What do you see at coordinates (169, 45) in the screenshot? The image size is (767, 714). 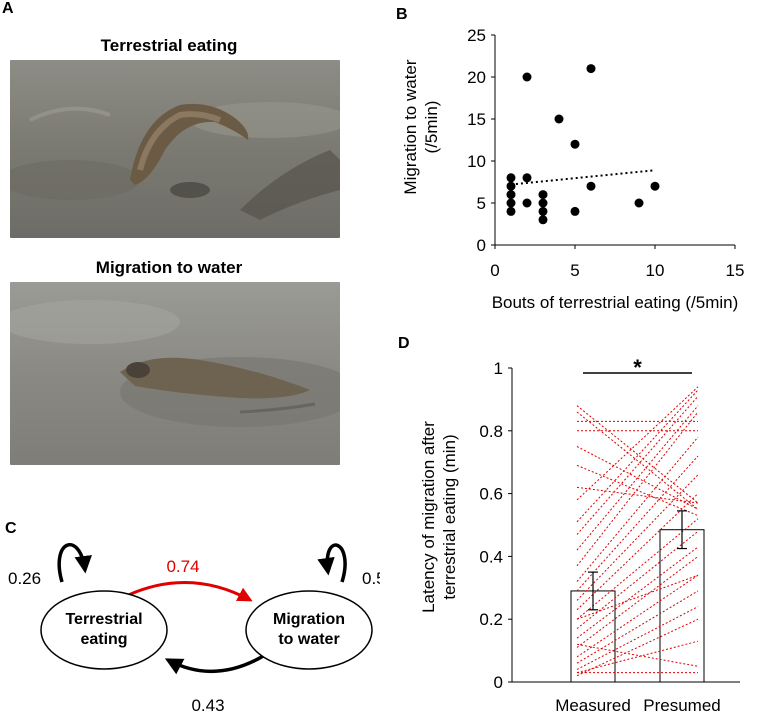 I see `photo1-title: Terrestrial eating` at bounding box center [169, 45].